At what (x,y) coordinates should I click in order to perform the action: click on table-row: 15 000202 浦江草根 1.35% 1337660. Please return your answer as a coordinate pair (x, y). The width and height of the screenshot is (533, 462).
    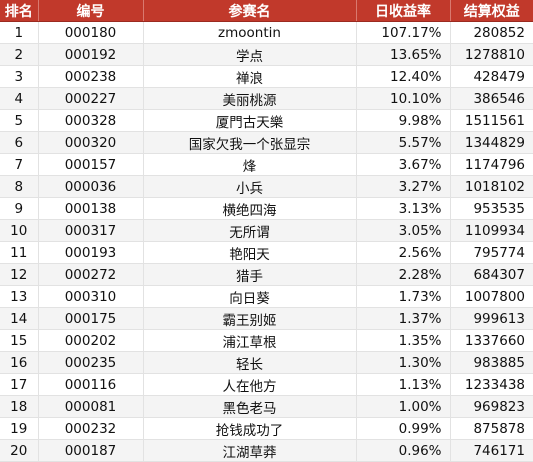
    Looking at the image, I should click on (266, 340).